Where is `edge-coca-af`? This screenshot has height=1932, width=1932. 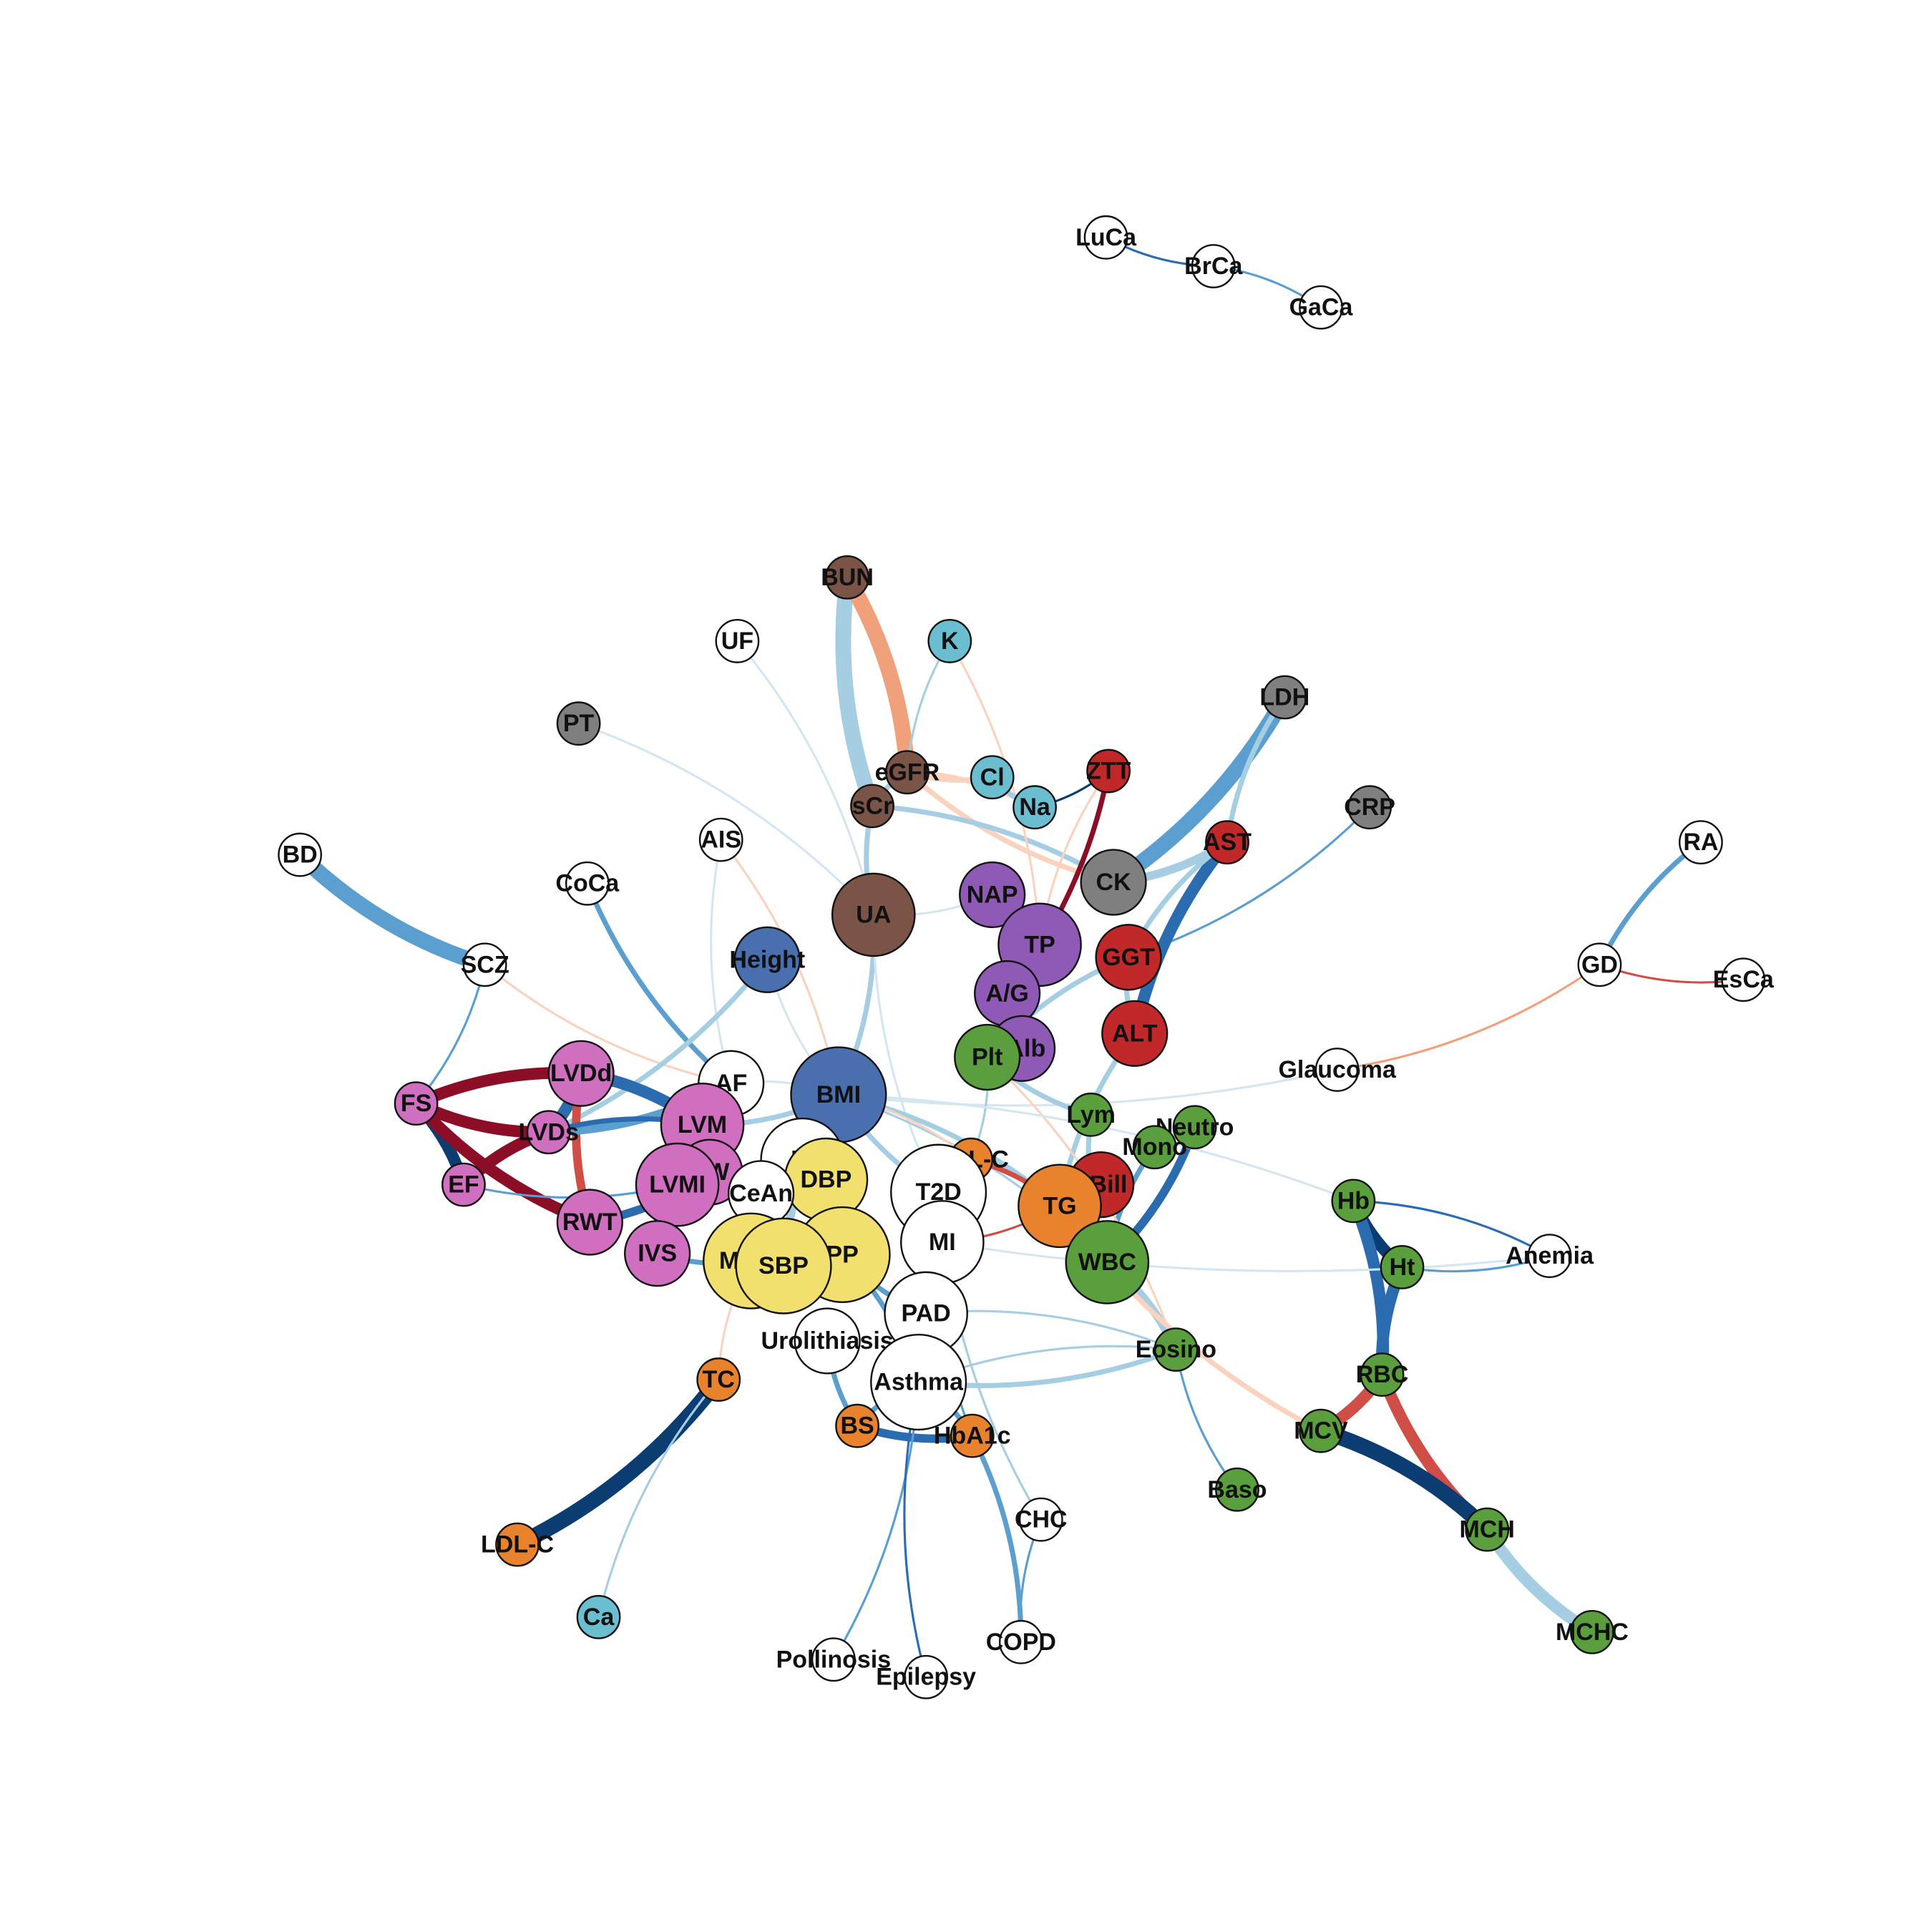 edge-coca-af is located at coordinates (659, 983).